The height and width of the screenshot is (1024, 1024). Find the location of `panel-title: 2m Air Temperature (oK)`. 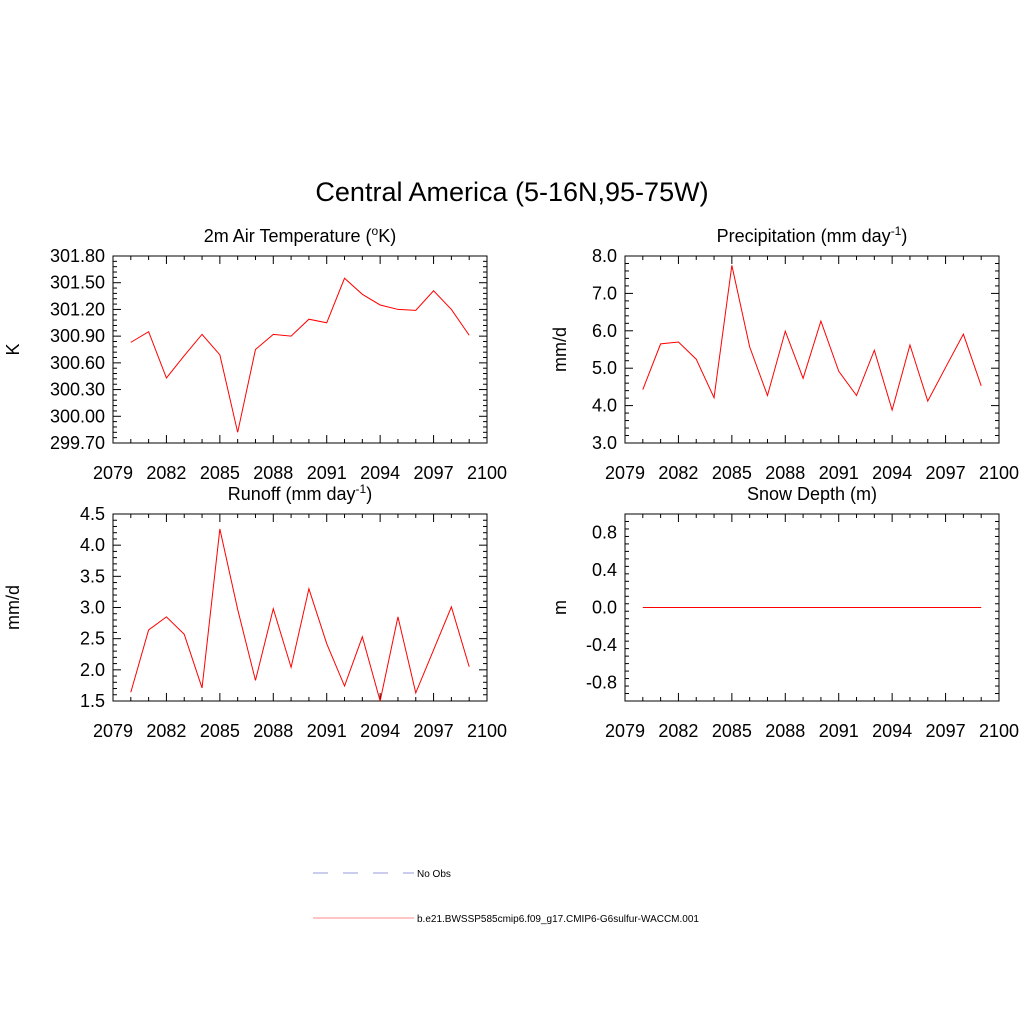

panel-title: 2m Air Temperature (oK) is located at coordinates (300, 235).